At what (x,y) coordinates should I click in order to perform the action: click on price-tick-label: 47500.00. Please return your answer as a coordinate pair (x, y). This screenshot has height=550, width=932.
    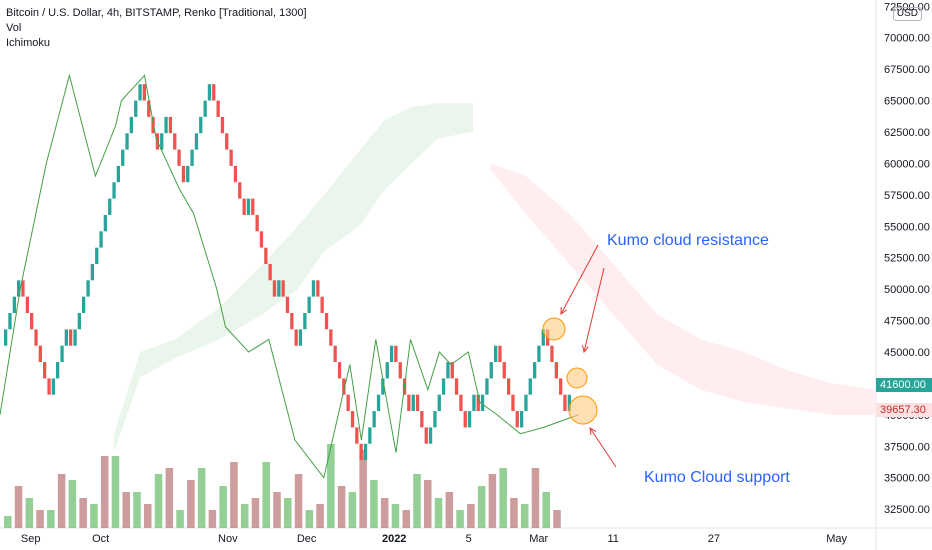
    Looking at the image, I should click on (907, 322).